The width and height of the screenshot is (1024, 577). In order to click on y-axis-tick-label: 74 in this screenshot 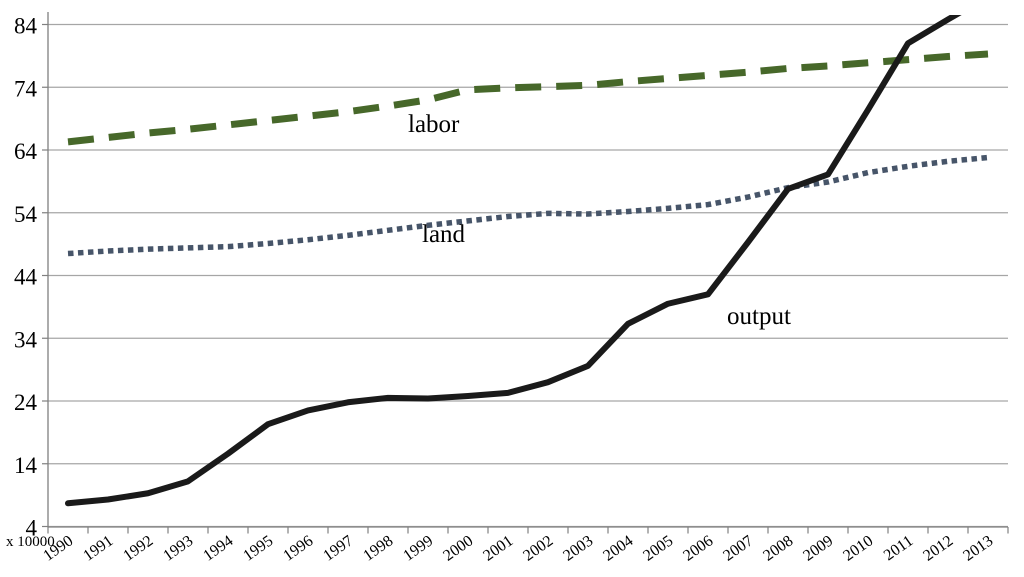, I will do `click(26, 88)`.